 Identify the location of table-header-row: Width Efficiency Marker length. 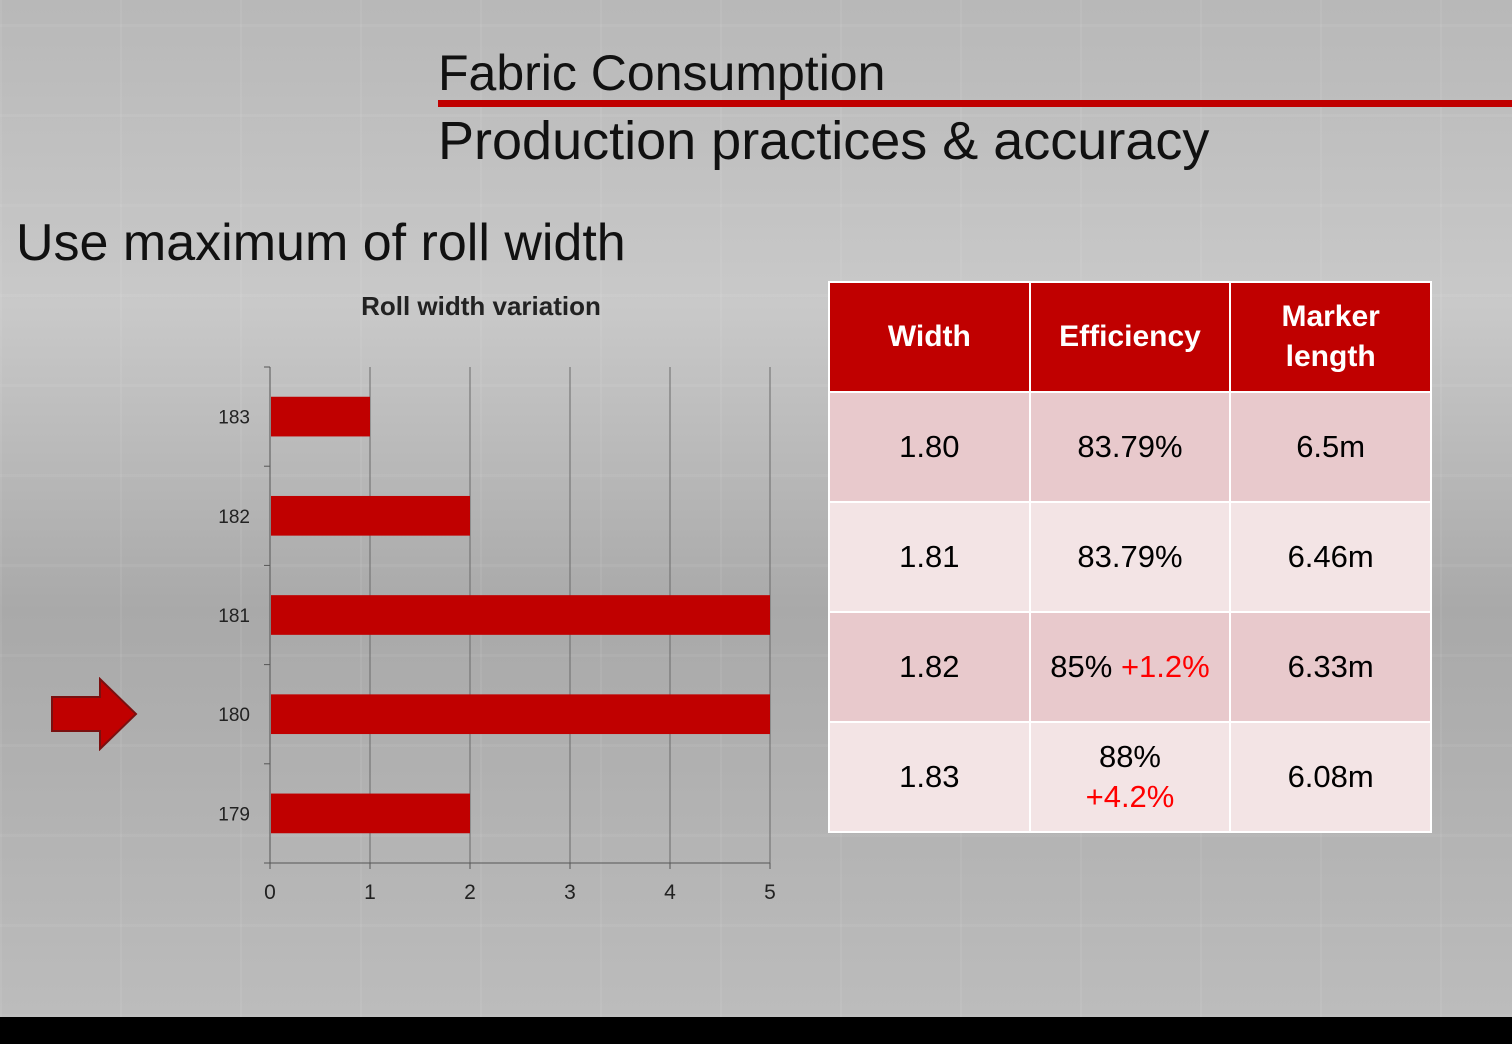
(1130, 337).